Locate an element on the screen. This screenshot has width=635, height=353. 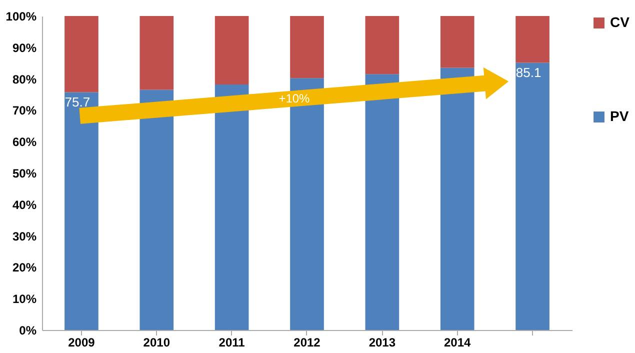
y-tick-label: 50% is located at coordinates (24, 173).